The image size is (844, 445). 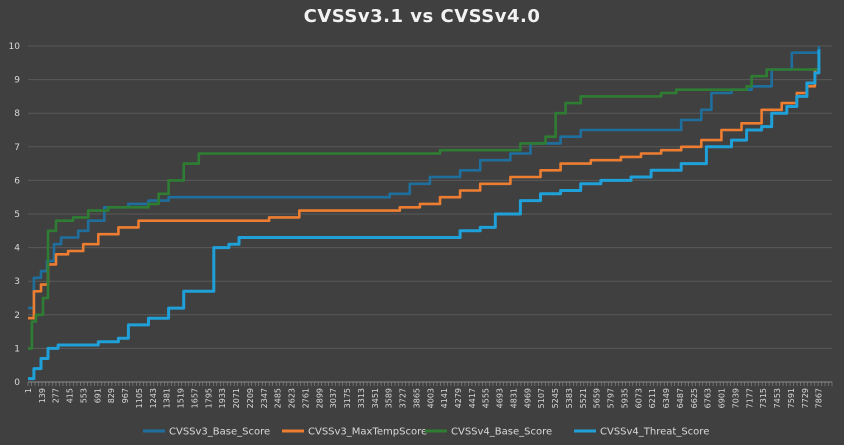 What do you see at coordinates (139, 398) in the screenshot?
I see `x-tick-label: 1105` at bounding box center [139, 398].